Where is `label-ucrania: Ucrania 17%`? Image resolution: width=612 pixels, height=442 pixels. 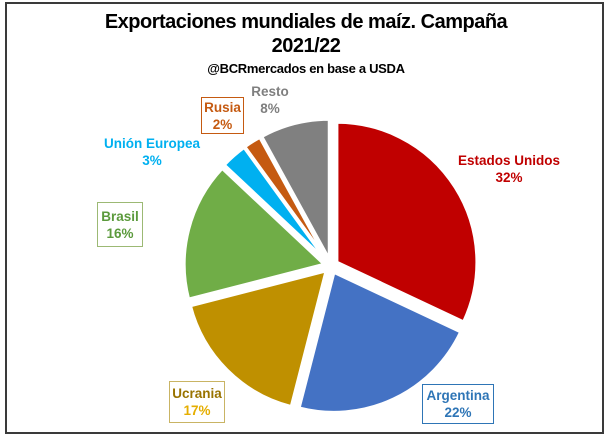
label-ucrania: Ucrania 17% is located at coordinates (197, 402).